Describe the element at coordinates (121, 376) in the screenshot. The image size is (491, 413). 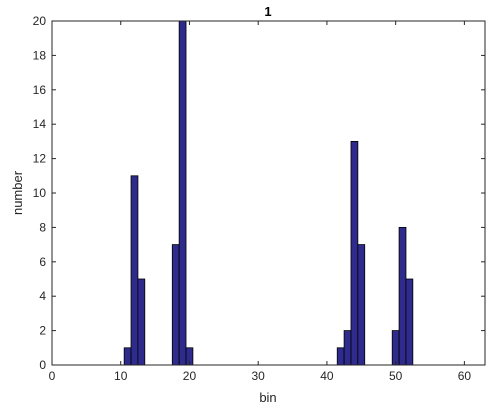
I see `x-tick-label: 10` at that location.